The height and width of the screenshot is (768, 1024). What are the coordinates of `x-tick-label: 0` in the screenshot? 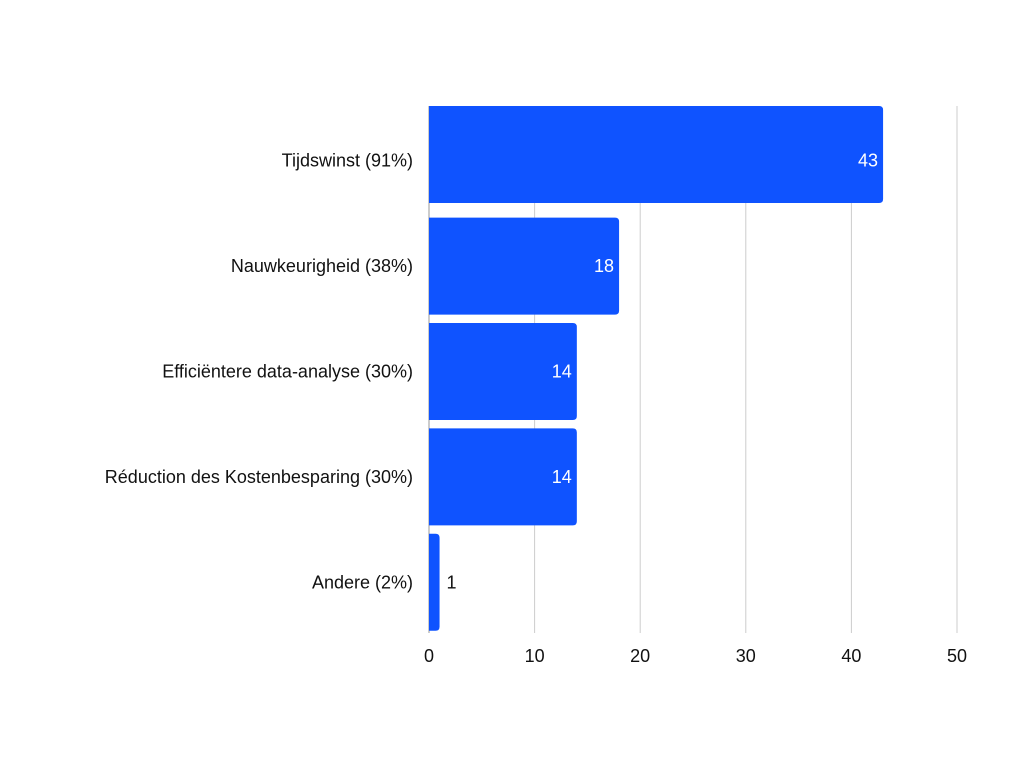 It's located at (429, 656).